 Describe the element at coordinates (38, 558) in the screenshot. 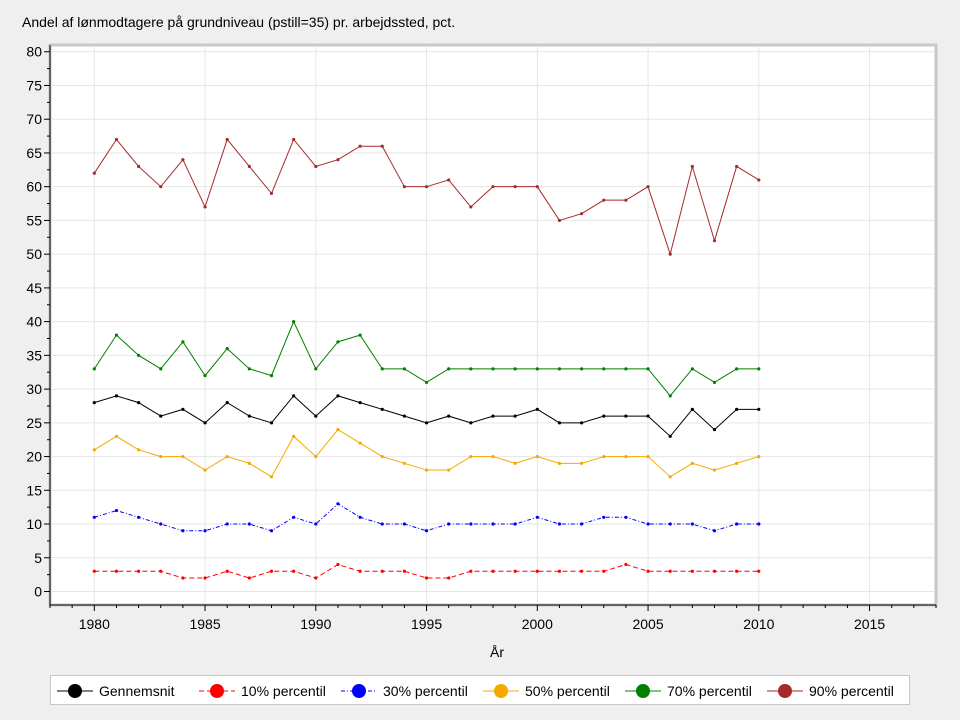

I see `y-tick-label: 5` at that location.